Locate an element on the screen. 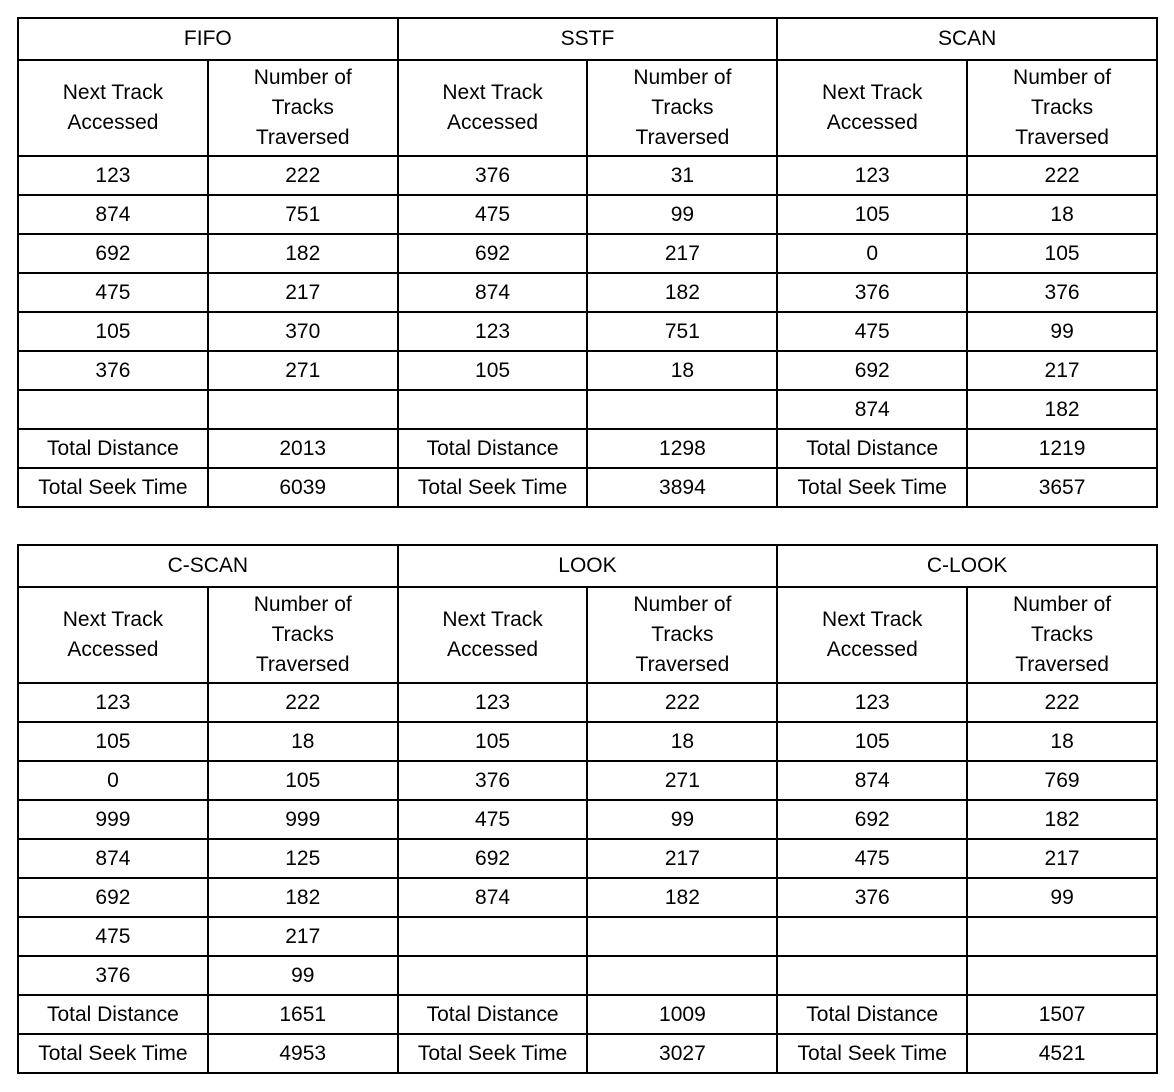  tracks-traversed-cell: 999 is located at coordinates (302, 819).